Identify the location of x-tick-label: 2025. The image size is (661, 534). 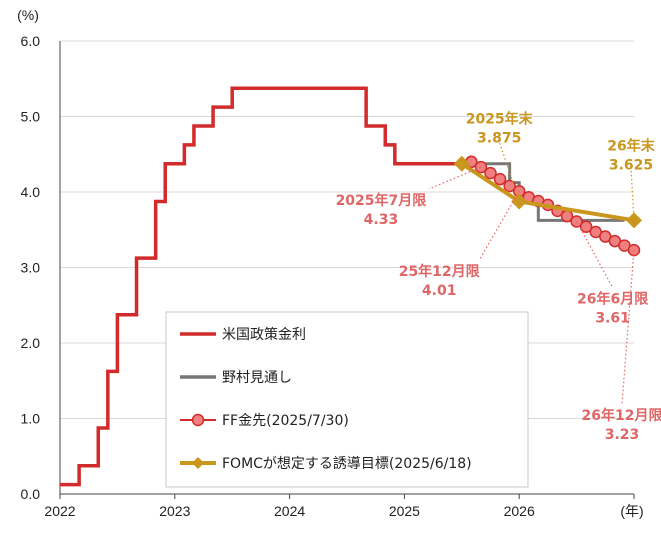
(404, 511).